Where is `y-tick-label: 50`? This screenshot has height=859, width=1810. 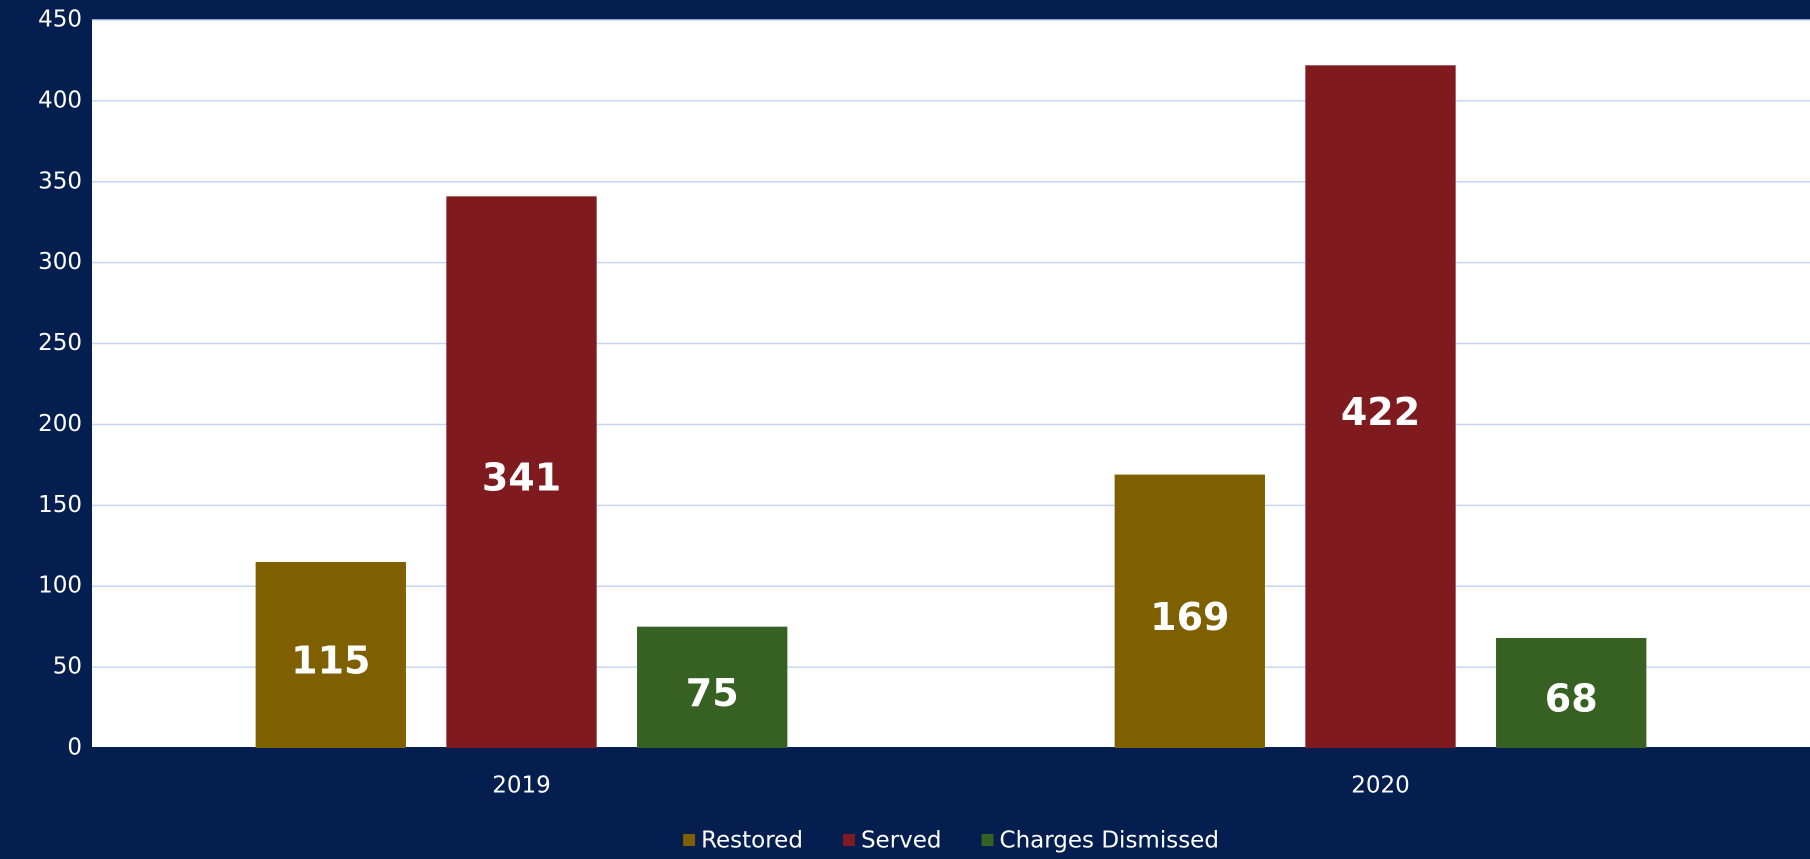
y-tick-label: 50 is located at coordinates (67, 667).